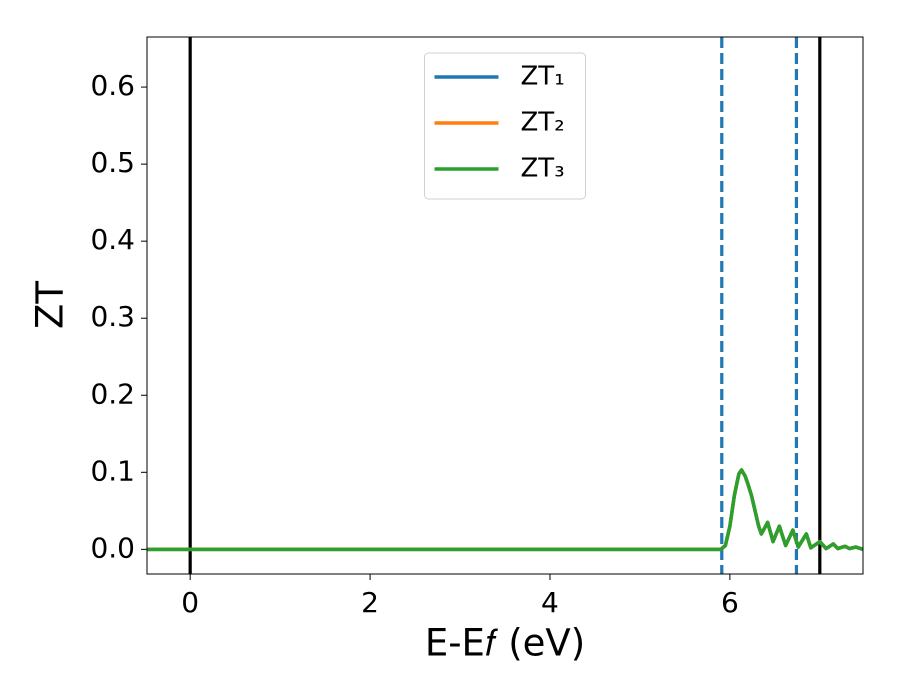 This screenshot has height=700, width=900. Describe the element at coordinates (112, 162) in the screenshot. I see `y-tick-label: 0.5` at that location.